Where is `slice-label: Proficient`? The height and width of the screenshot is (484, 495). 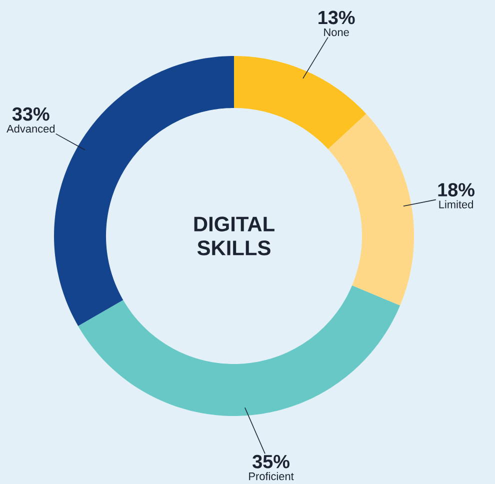
slice-label: Proficient is located at coordinates (271, 476).